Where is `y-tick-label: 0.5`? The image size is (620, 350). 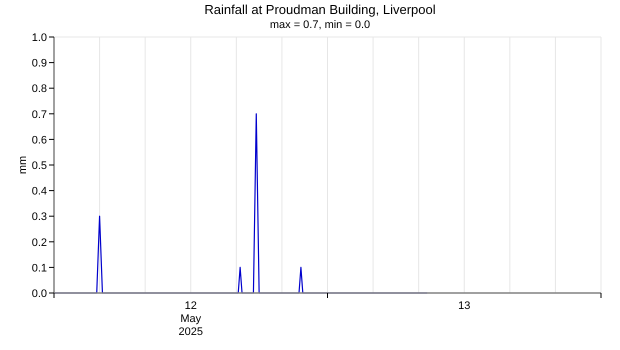
y-tick-label: 0.5 is located at coordinates (39, 166).